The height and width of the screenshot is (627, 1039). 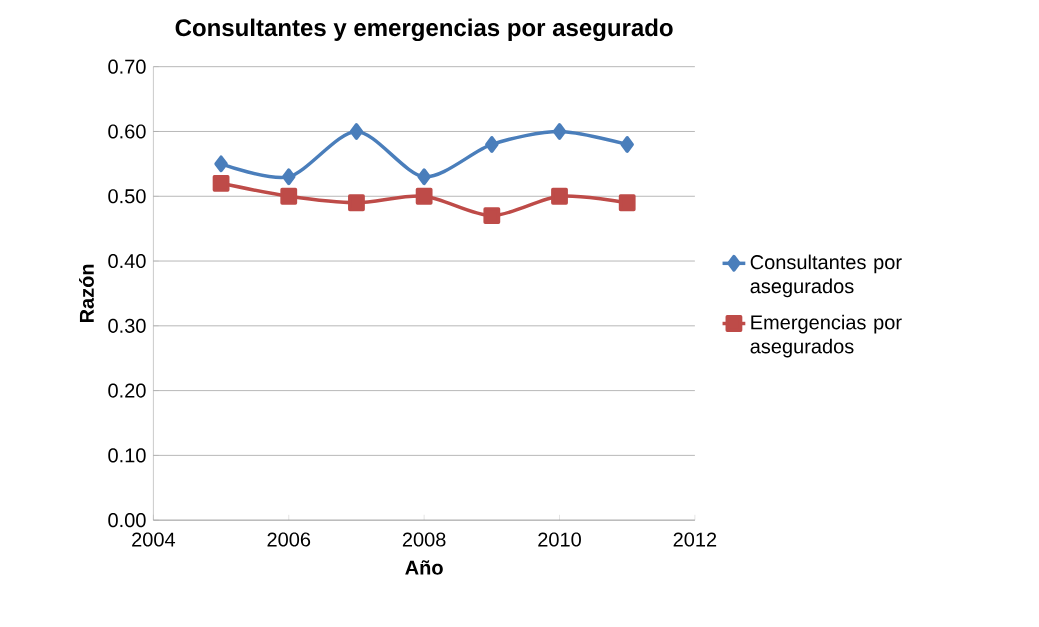 I want to click on chart-title: Consultantes y emergencias por asegurado, so click(x=424, y=30).